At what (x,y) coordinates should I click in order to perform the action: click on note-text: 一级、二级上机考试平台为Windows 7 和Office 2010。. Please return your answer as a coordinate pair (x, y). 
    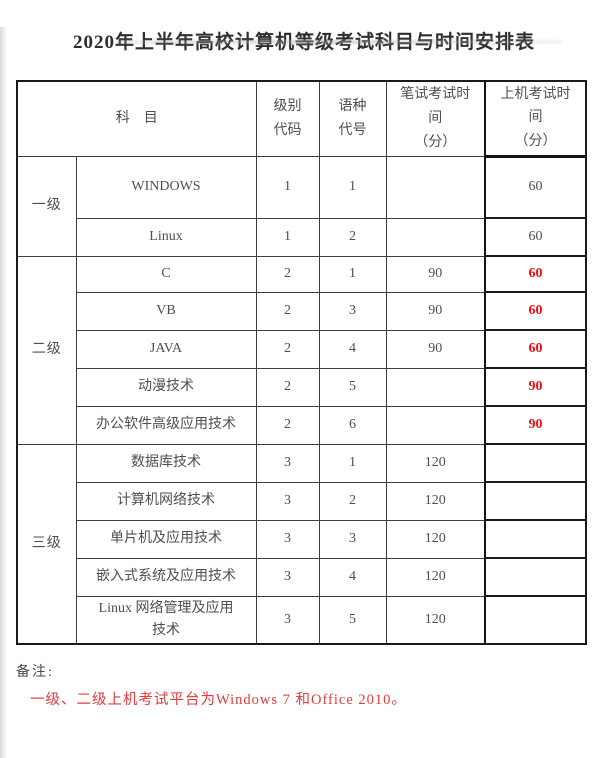
    Looking at the image, I should click on (218, 700).